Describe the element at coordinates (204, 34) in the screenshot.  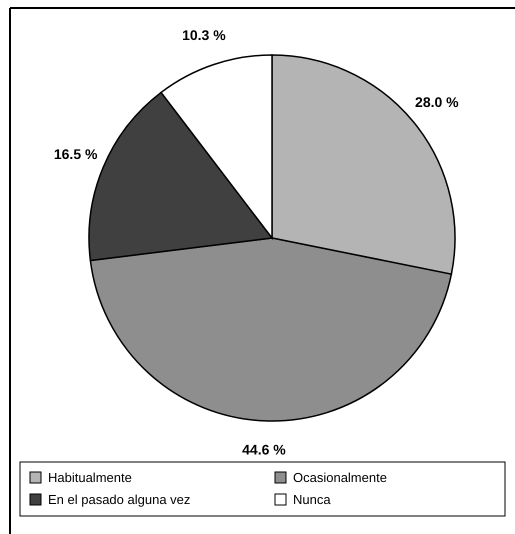
I see `data-label: 10.3 %` at that location.